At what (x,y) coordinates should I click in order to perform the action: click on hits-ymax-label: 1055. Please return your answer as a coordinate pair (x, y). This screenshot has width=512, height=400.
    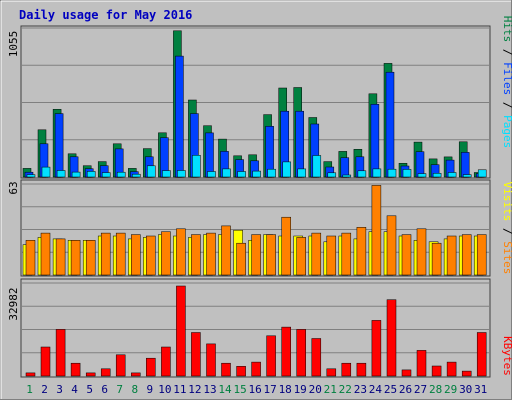
    Looking at the image, I should click on (13, 44).